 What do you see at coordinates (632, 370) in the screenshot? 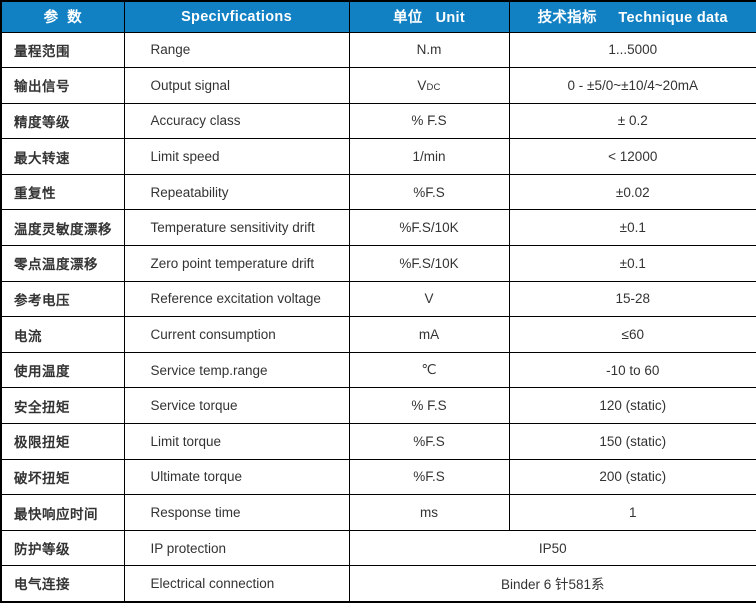
I see `value-cell: -10 to 60` at bounding box center [632, 370].